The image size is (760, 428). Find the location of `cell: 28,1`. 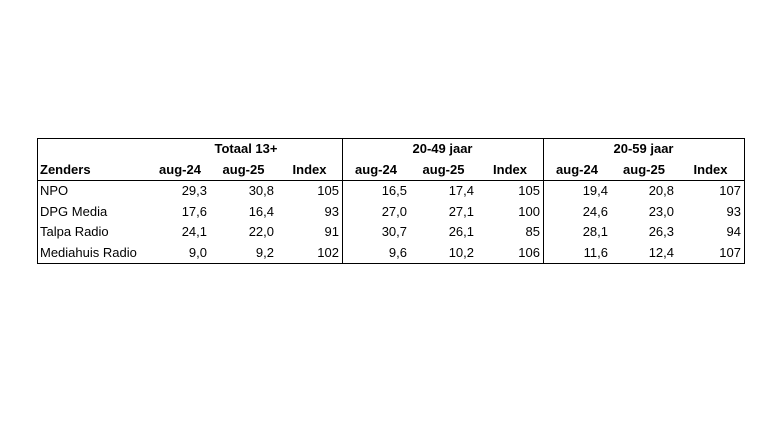

cell: 28,1 is located at coordinates (595, 232).